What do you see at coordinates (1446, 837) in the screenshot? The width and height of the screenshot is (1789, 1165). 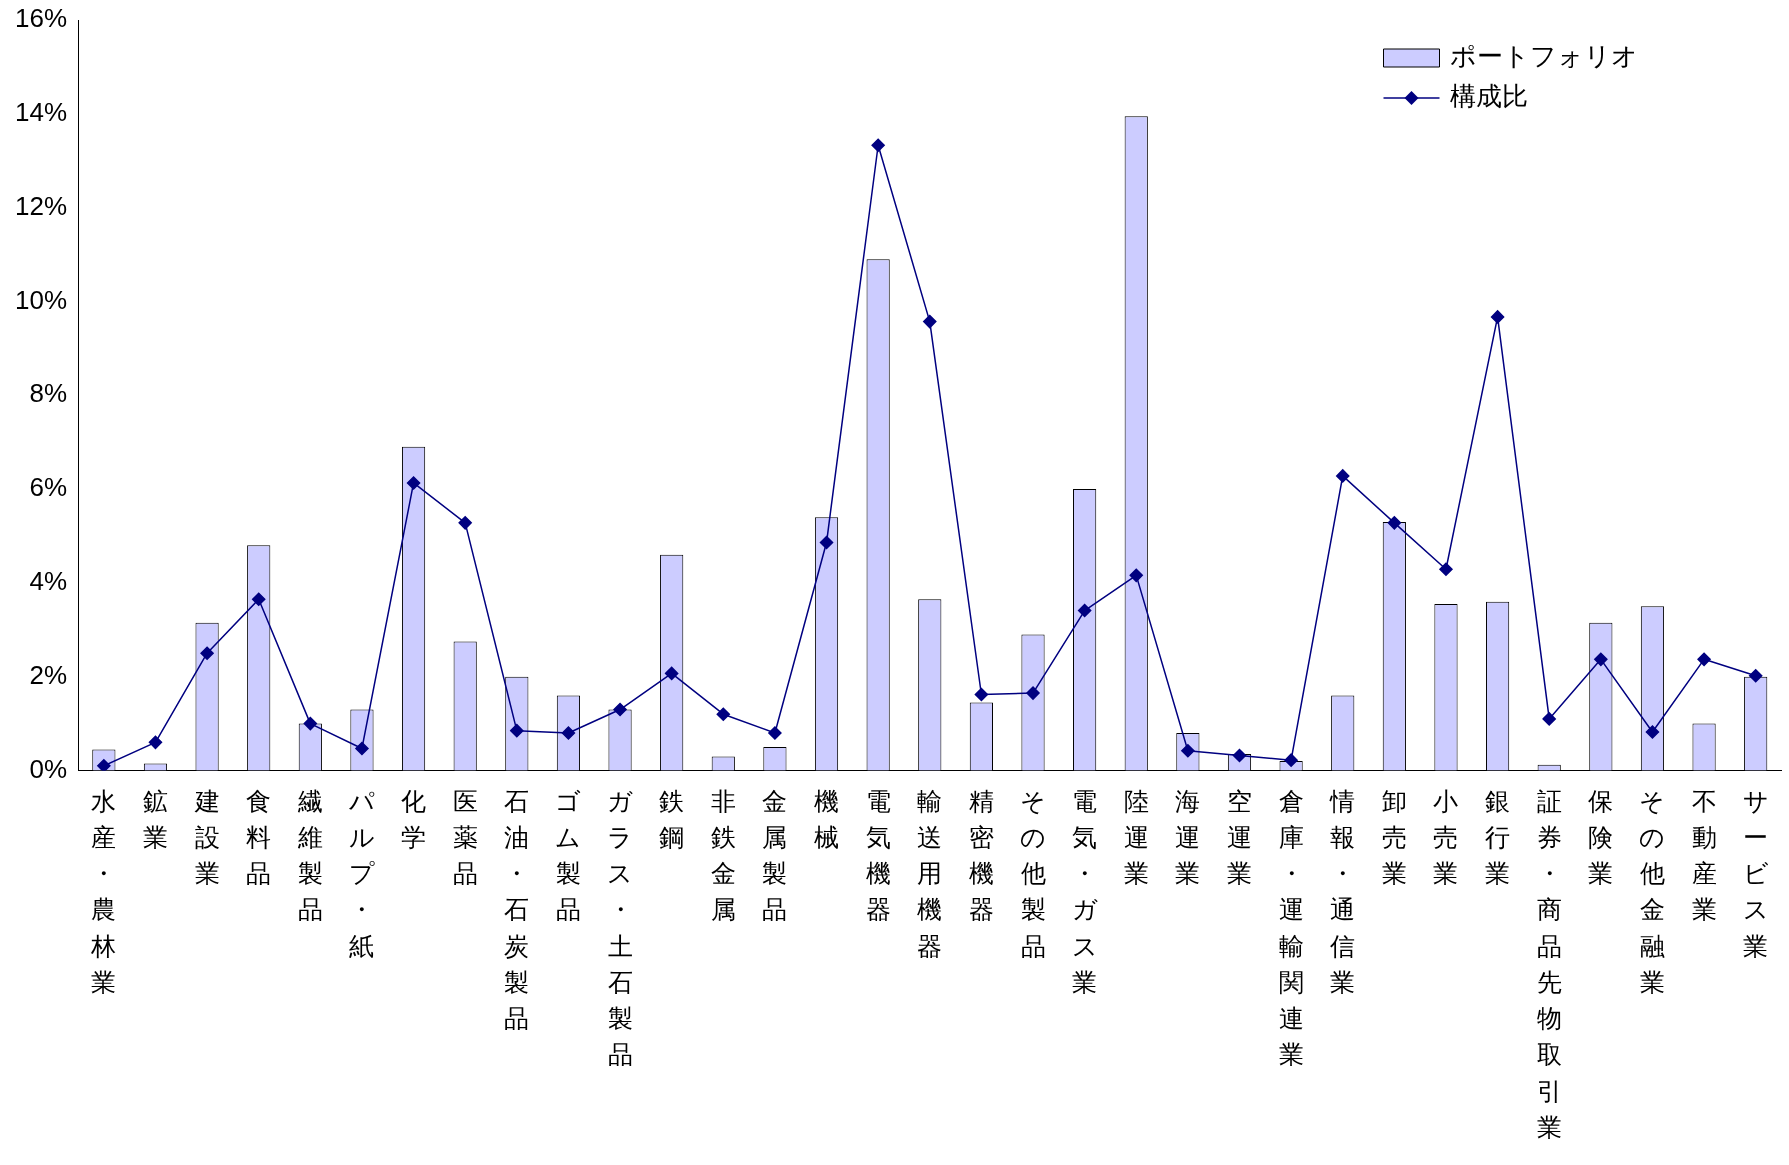 I see `x-tick-label: 小売業` at bounding box center [1446, 837].